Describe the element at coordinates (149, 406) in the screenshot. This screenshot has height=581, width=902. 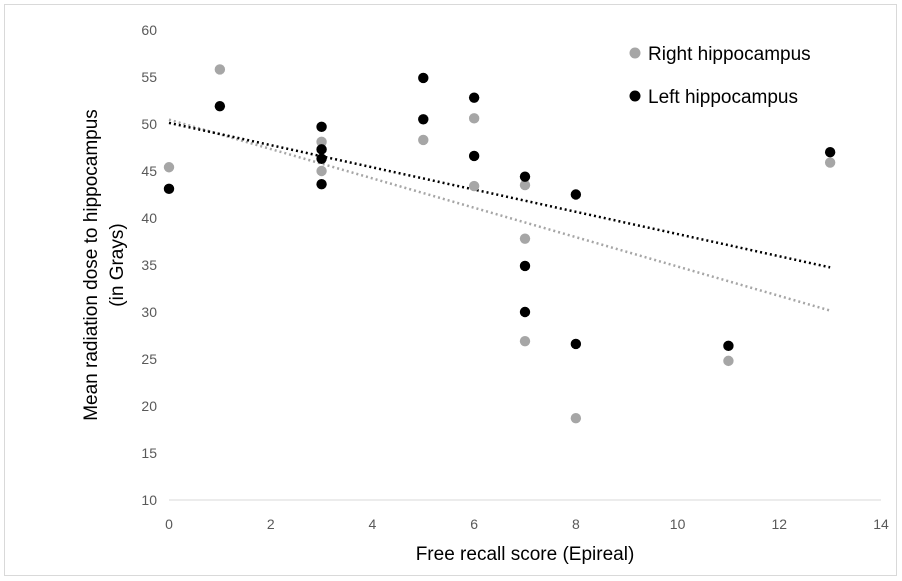
I see `y-tick-label: 20` at that location.